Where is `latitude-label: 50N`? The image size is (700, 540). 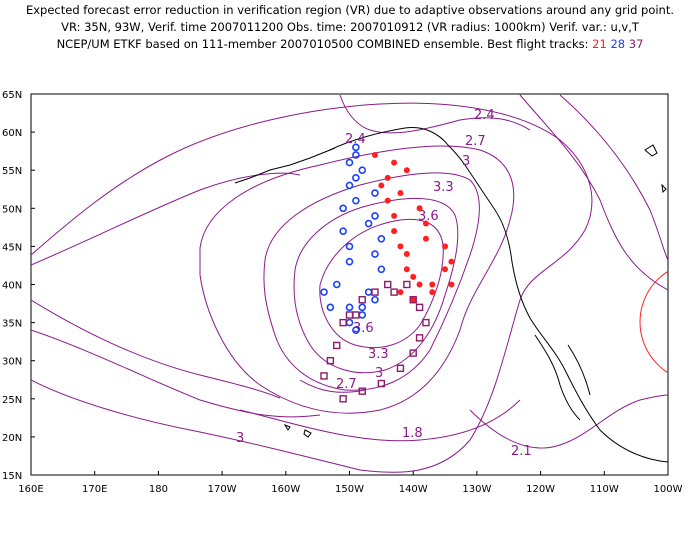
latitude-label: 50N is located at coordinates (12, 209).